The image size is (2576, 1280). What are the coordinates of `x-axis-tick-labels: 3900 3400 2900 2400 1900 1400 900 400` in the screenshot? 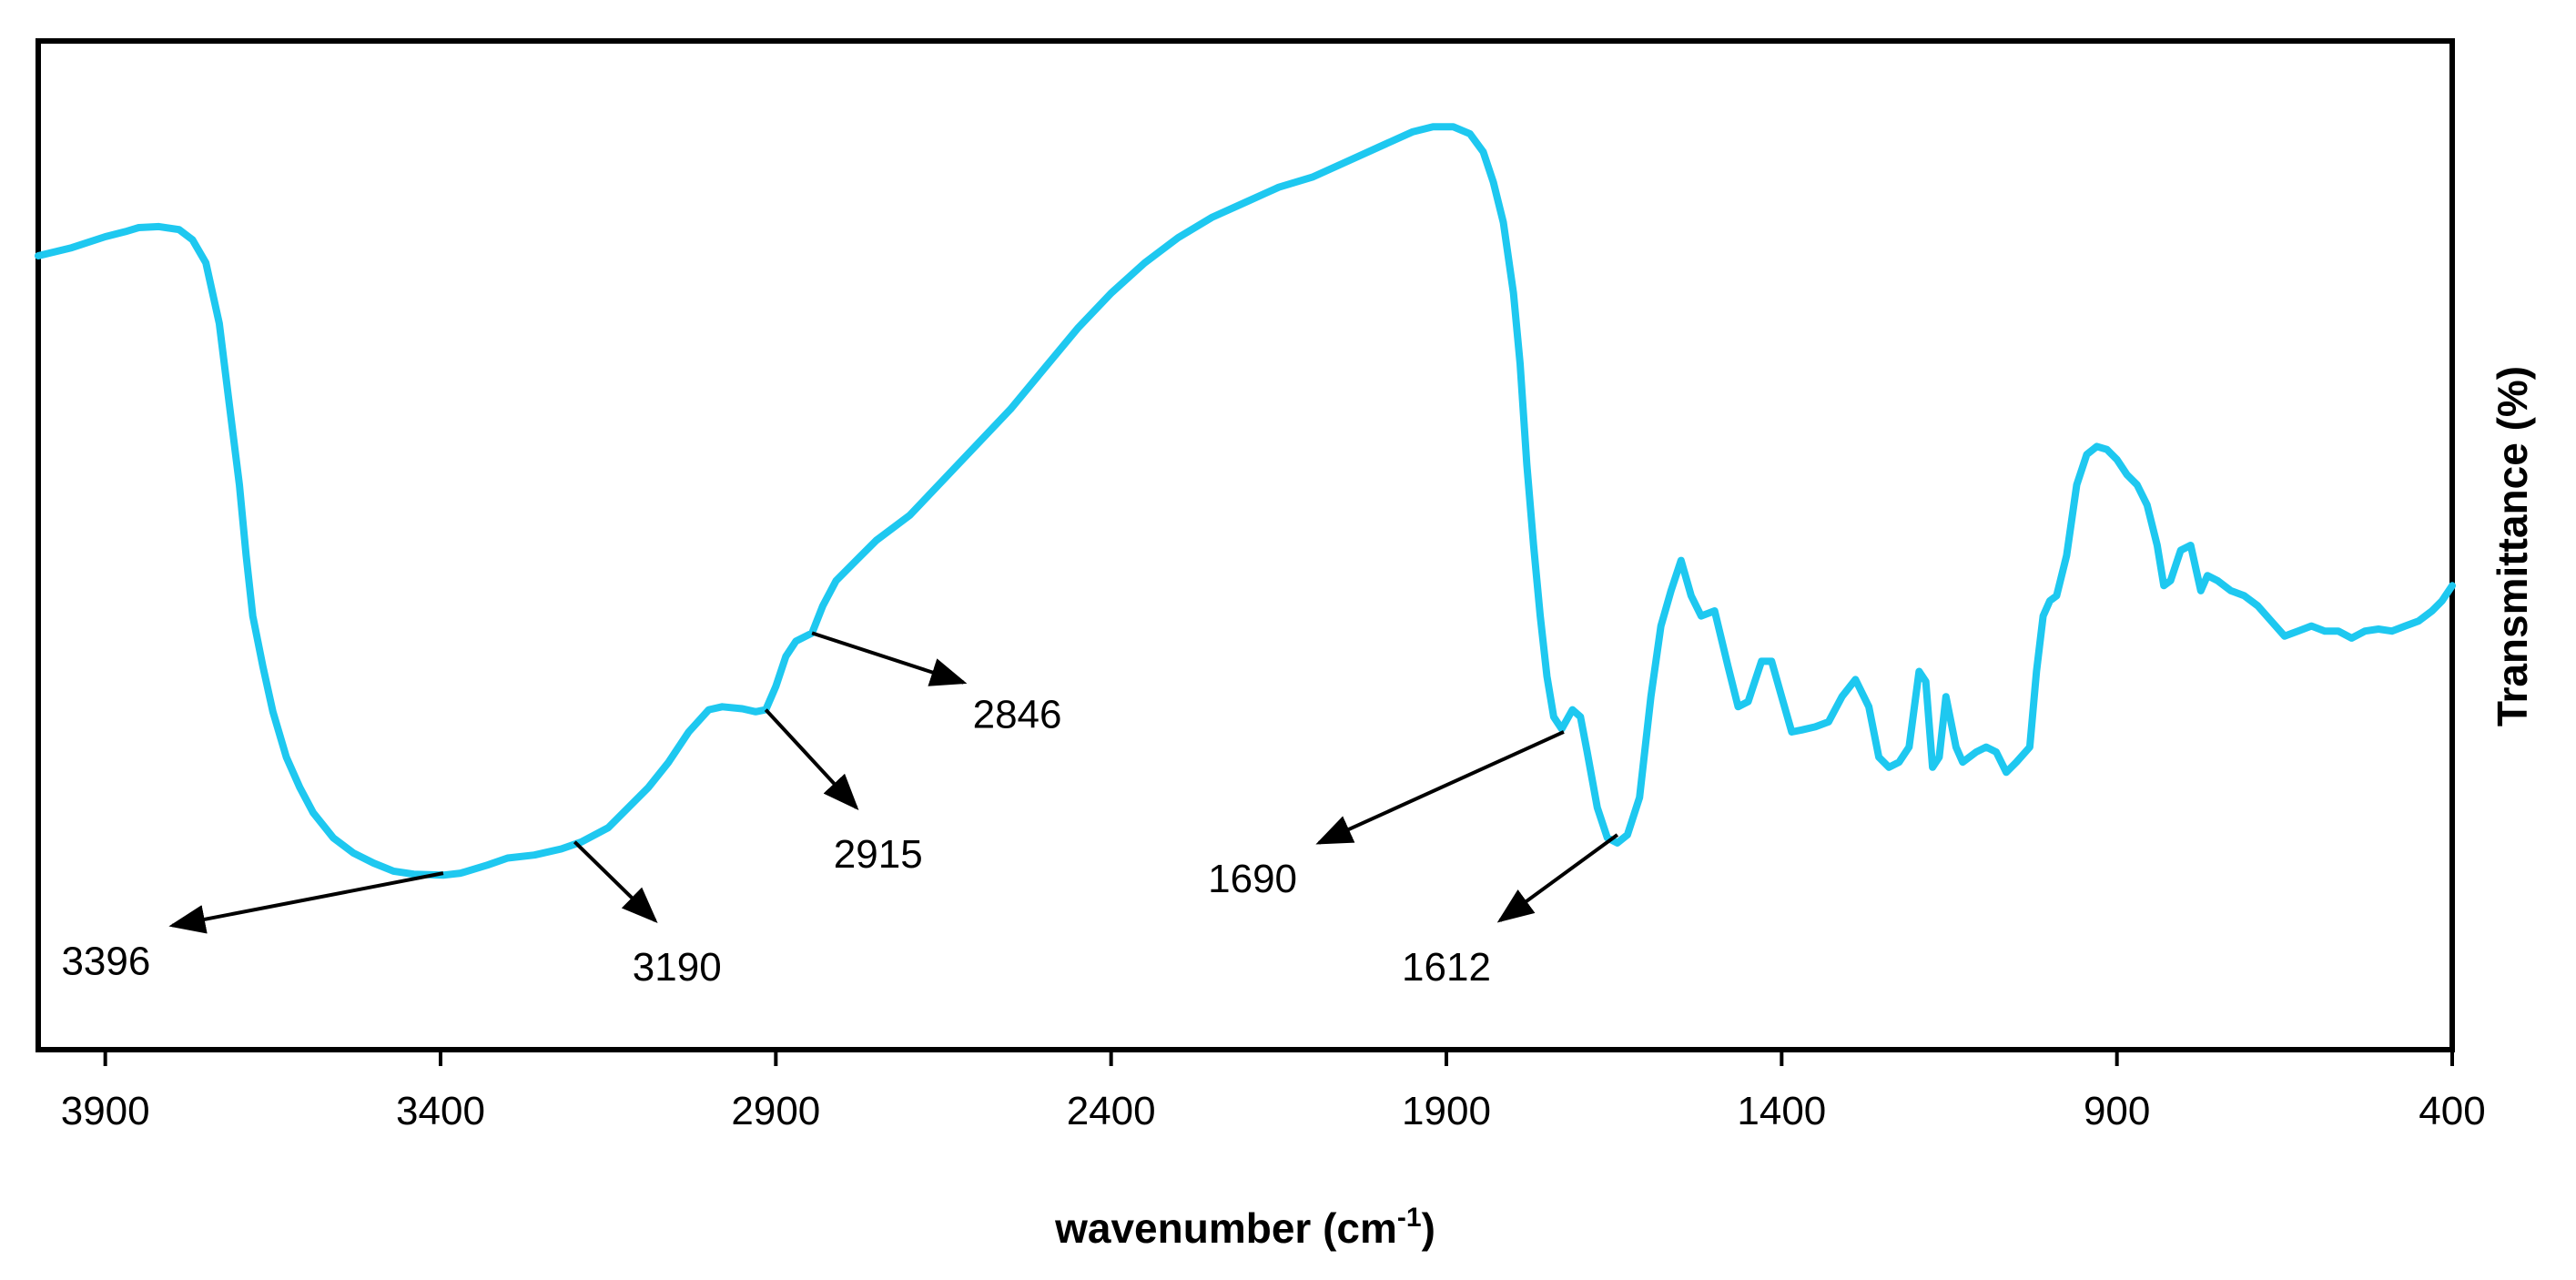 It's located at (1273, 1111).